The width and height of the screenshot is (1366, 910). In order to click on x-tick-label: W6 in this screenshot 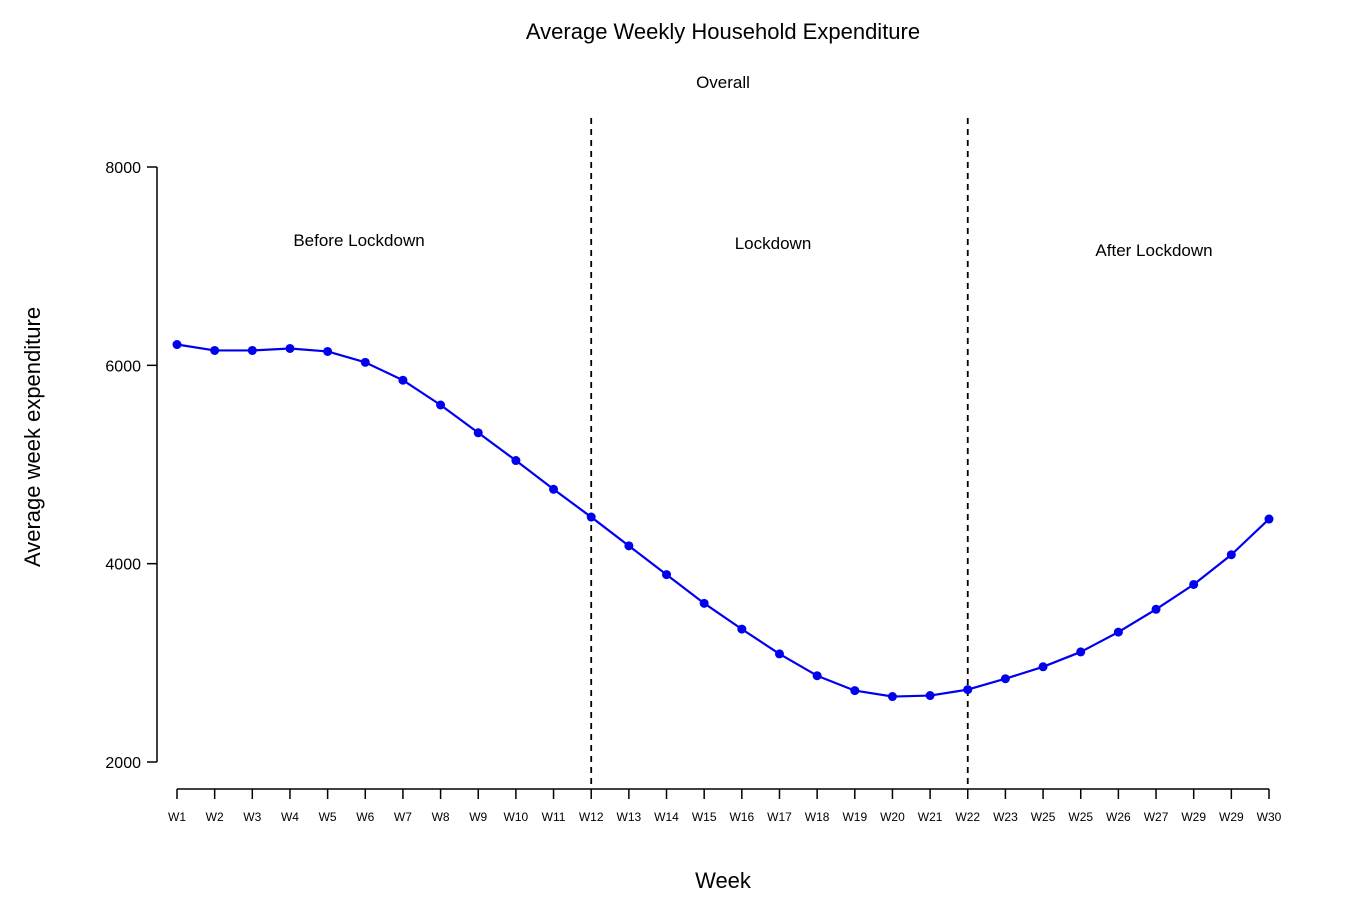, I will do `click(365, 817)`.